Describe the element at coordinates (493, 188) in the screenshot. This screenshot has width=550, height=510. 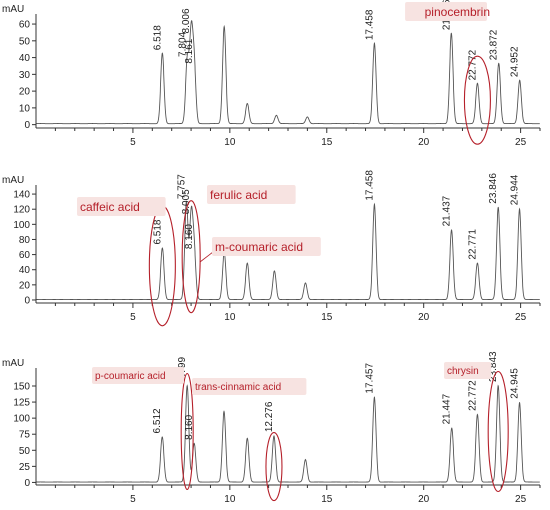
I see `peak-label: 23.846` at that location.